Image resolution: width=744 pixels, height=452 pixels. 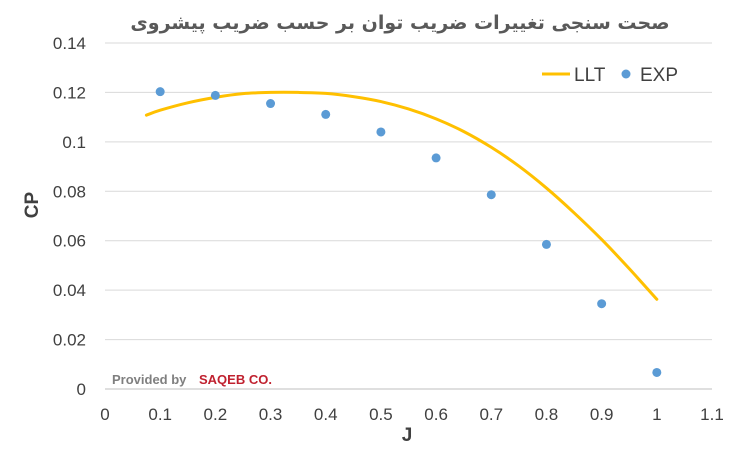 What do you see at coordinates (69, 216) in the screenshot?
I see `y-axis-ticks: 0 0.02 0.04 0.06 0.08 0.1 0.12 0.14` at bounding box center [69, 216].